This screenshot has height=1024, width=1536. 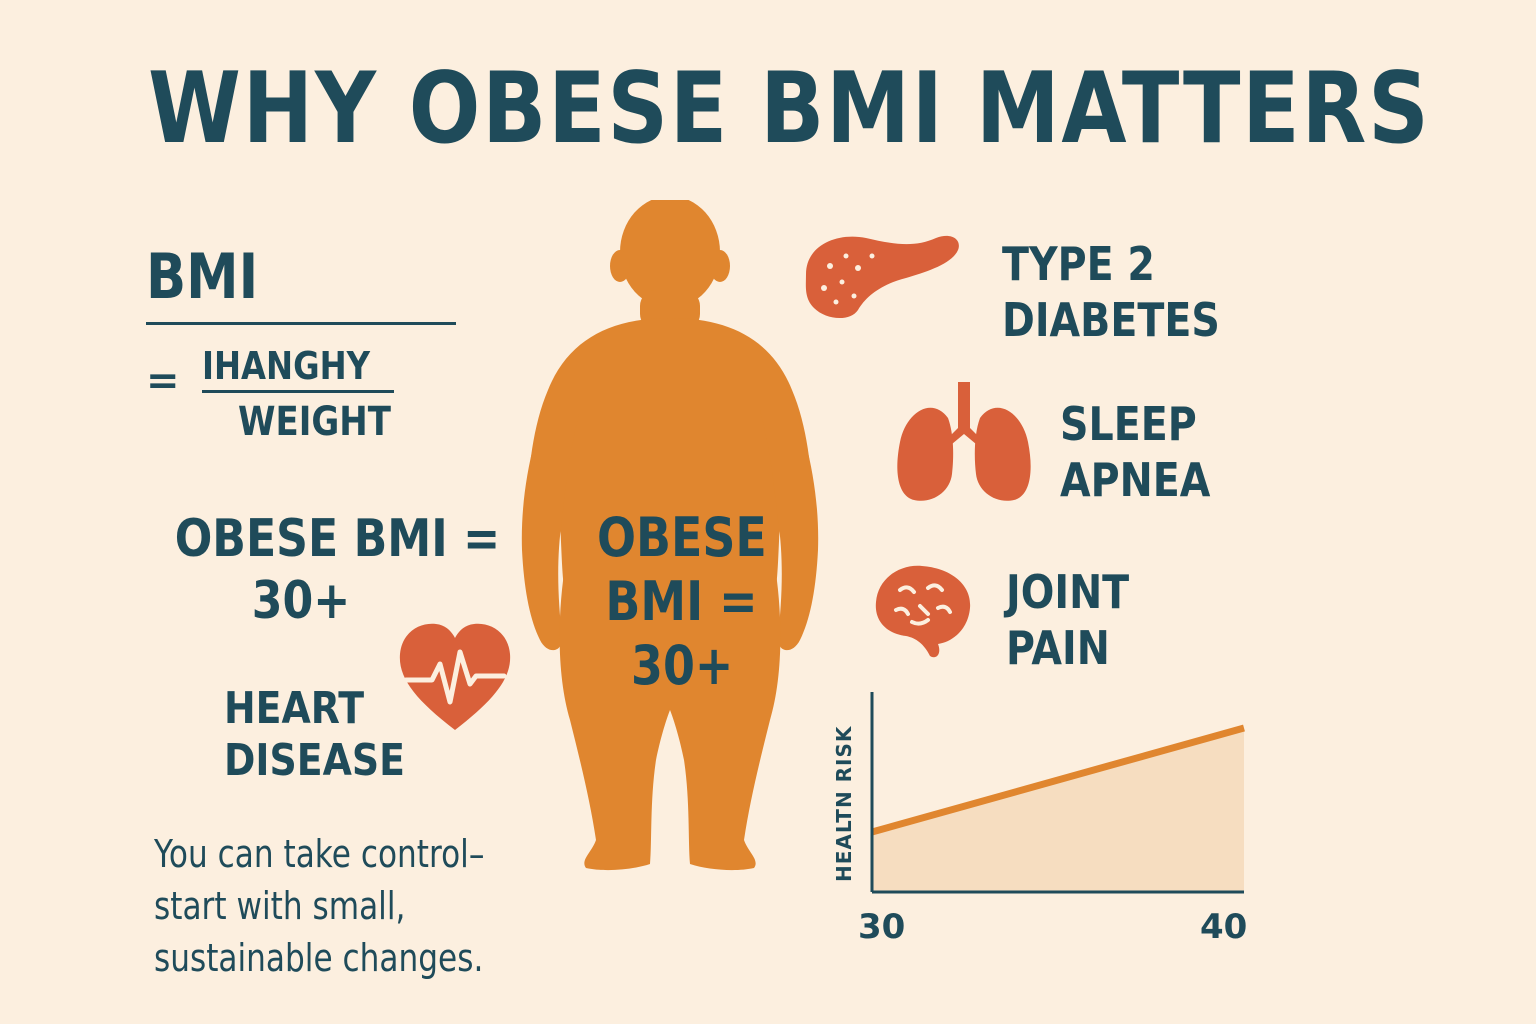 What do you see at coordinates (789, 109) in the screenshot?
I see `page-title: WHY OBESE BMI MATTERS` at bounding box center [789, 109].